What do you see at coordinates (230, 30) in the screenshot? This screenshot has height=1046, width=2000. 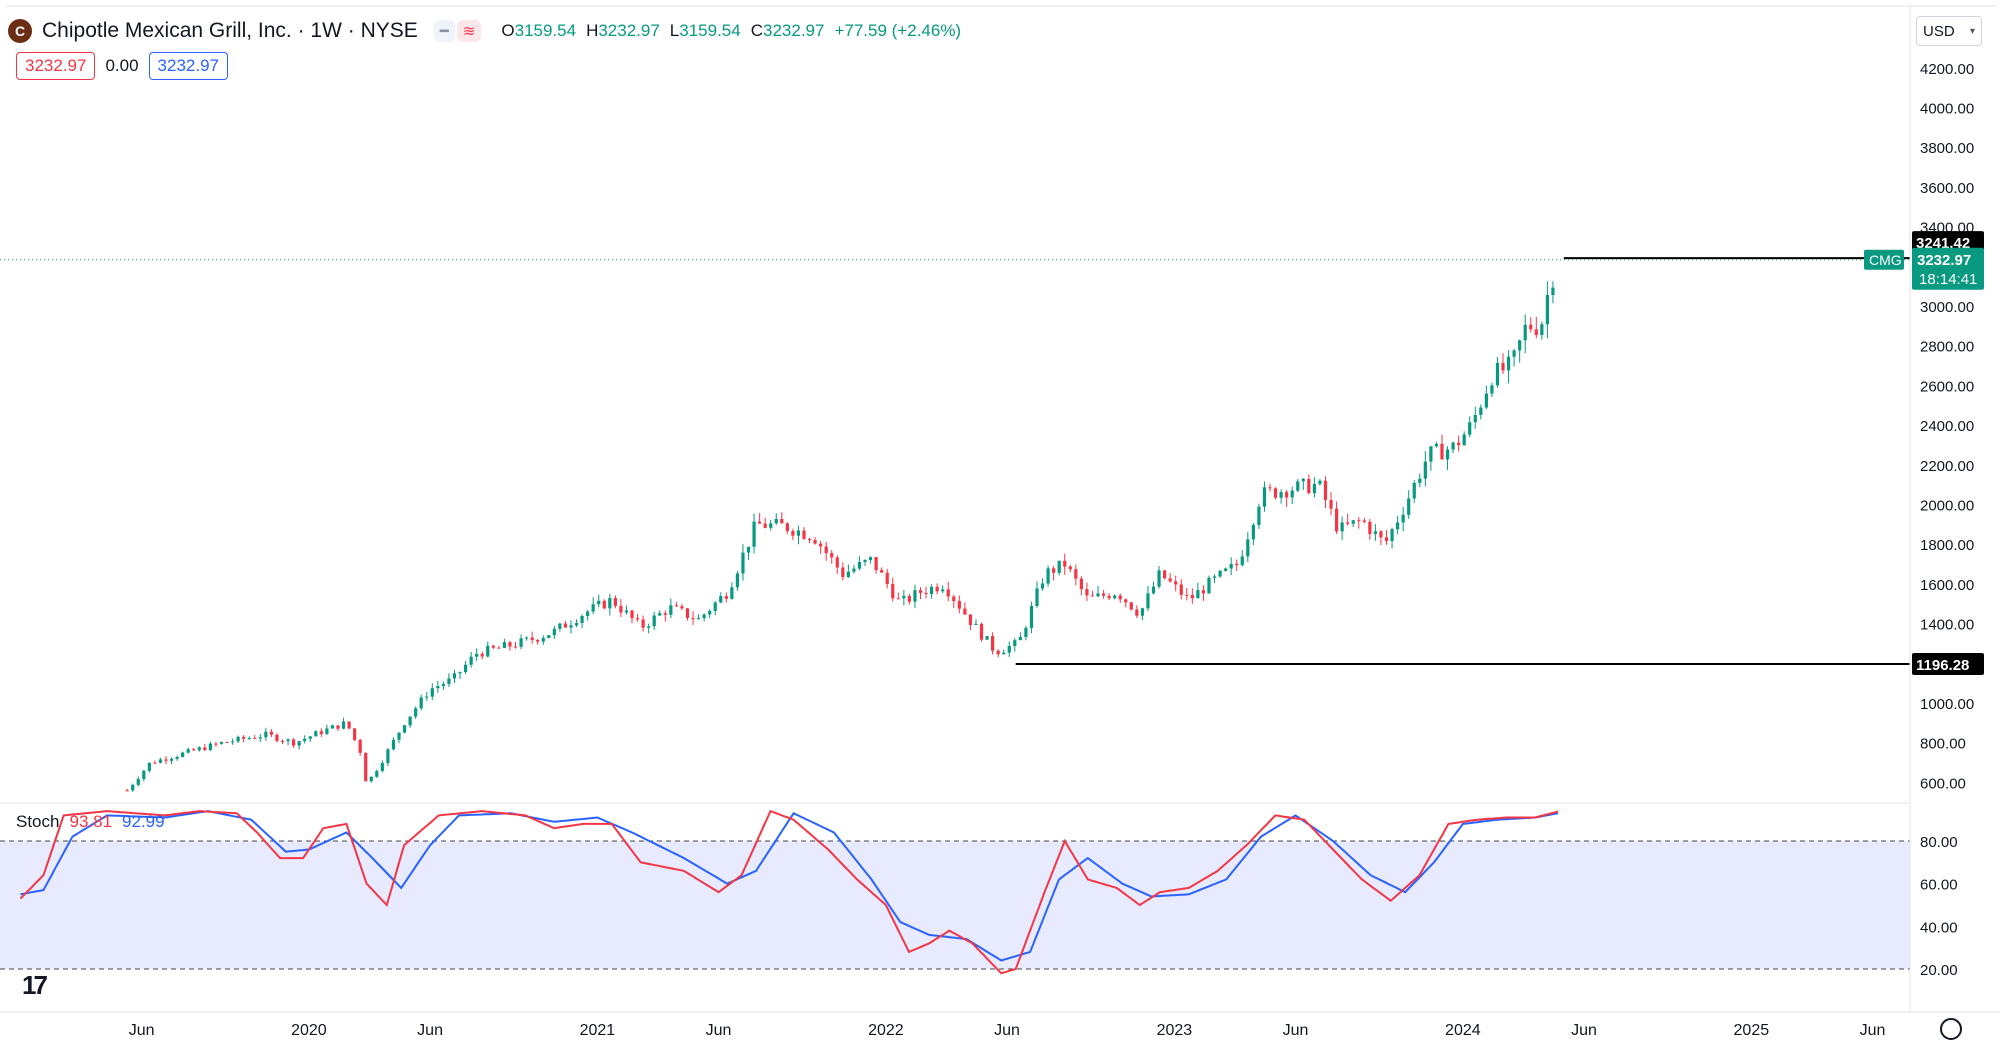 I see `symbol-title: Chipotle Mexican Grill, Inc. · 1W · NYSE` at bounding box center [230, 30].